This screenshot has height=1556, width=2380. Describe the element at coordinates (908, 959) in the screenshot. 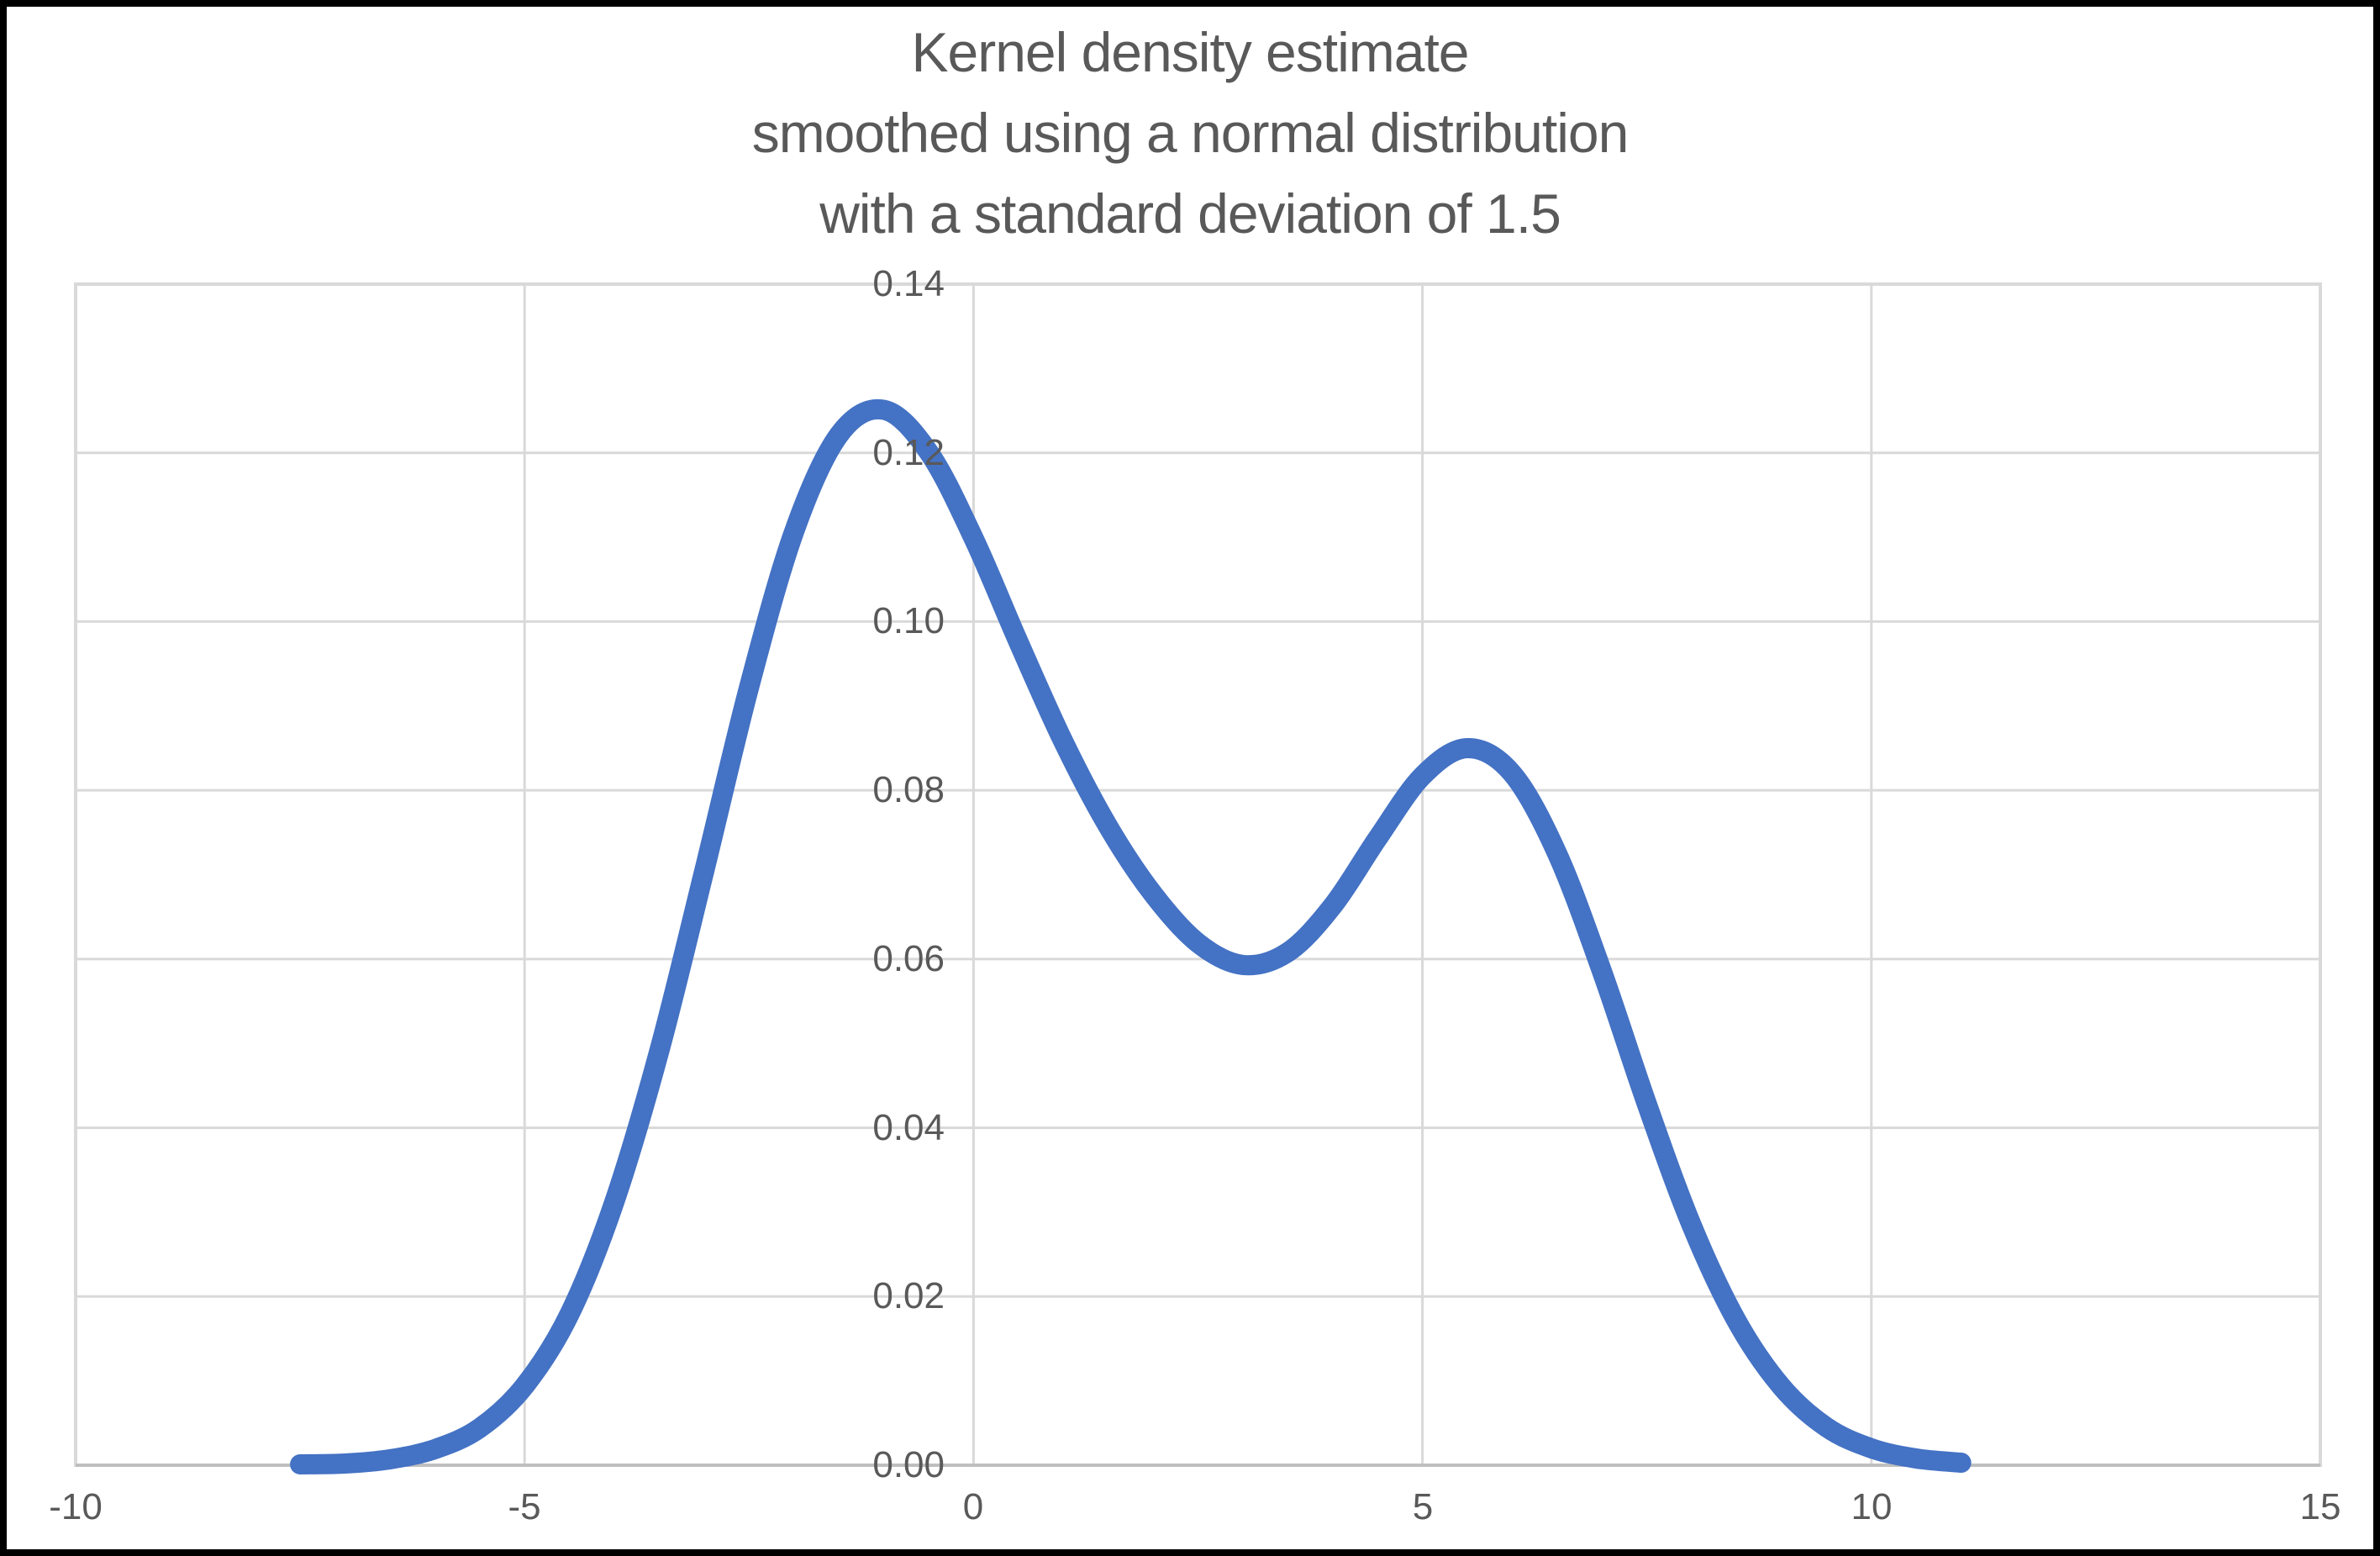

I see `y-axis-tick-label: 0.06` at that location.